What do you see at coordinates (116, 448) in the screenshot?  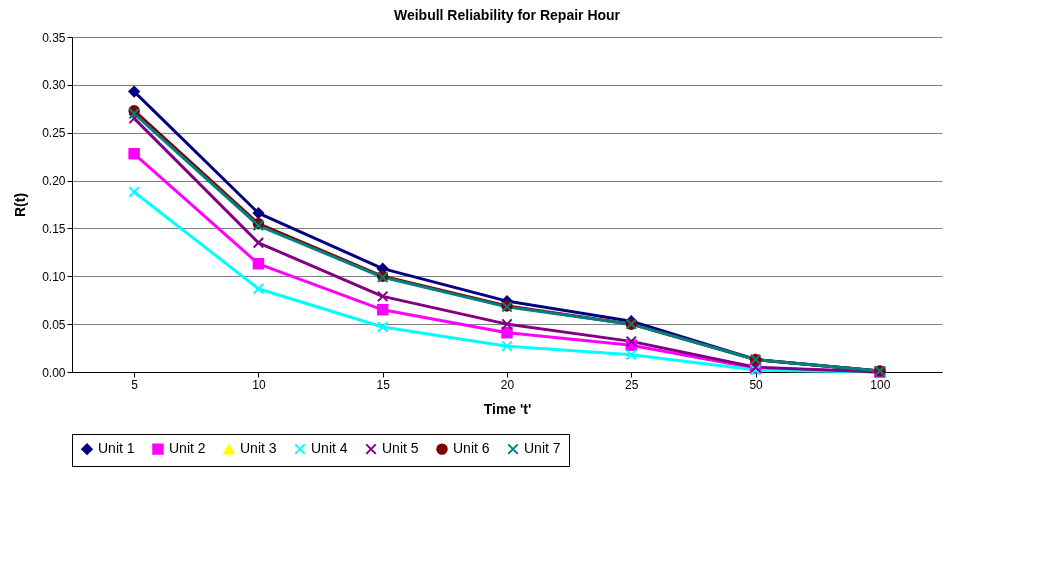 I see `legend-label: Unit 1` at bounding box center [116, 448].